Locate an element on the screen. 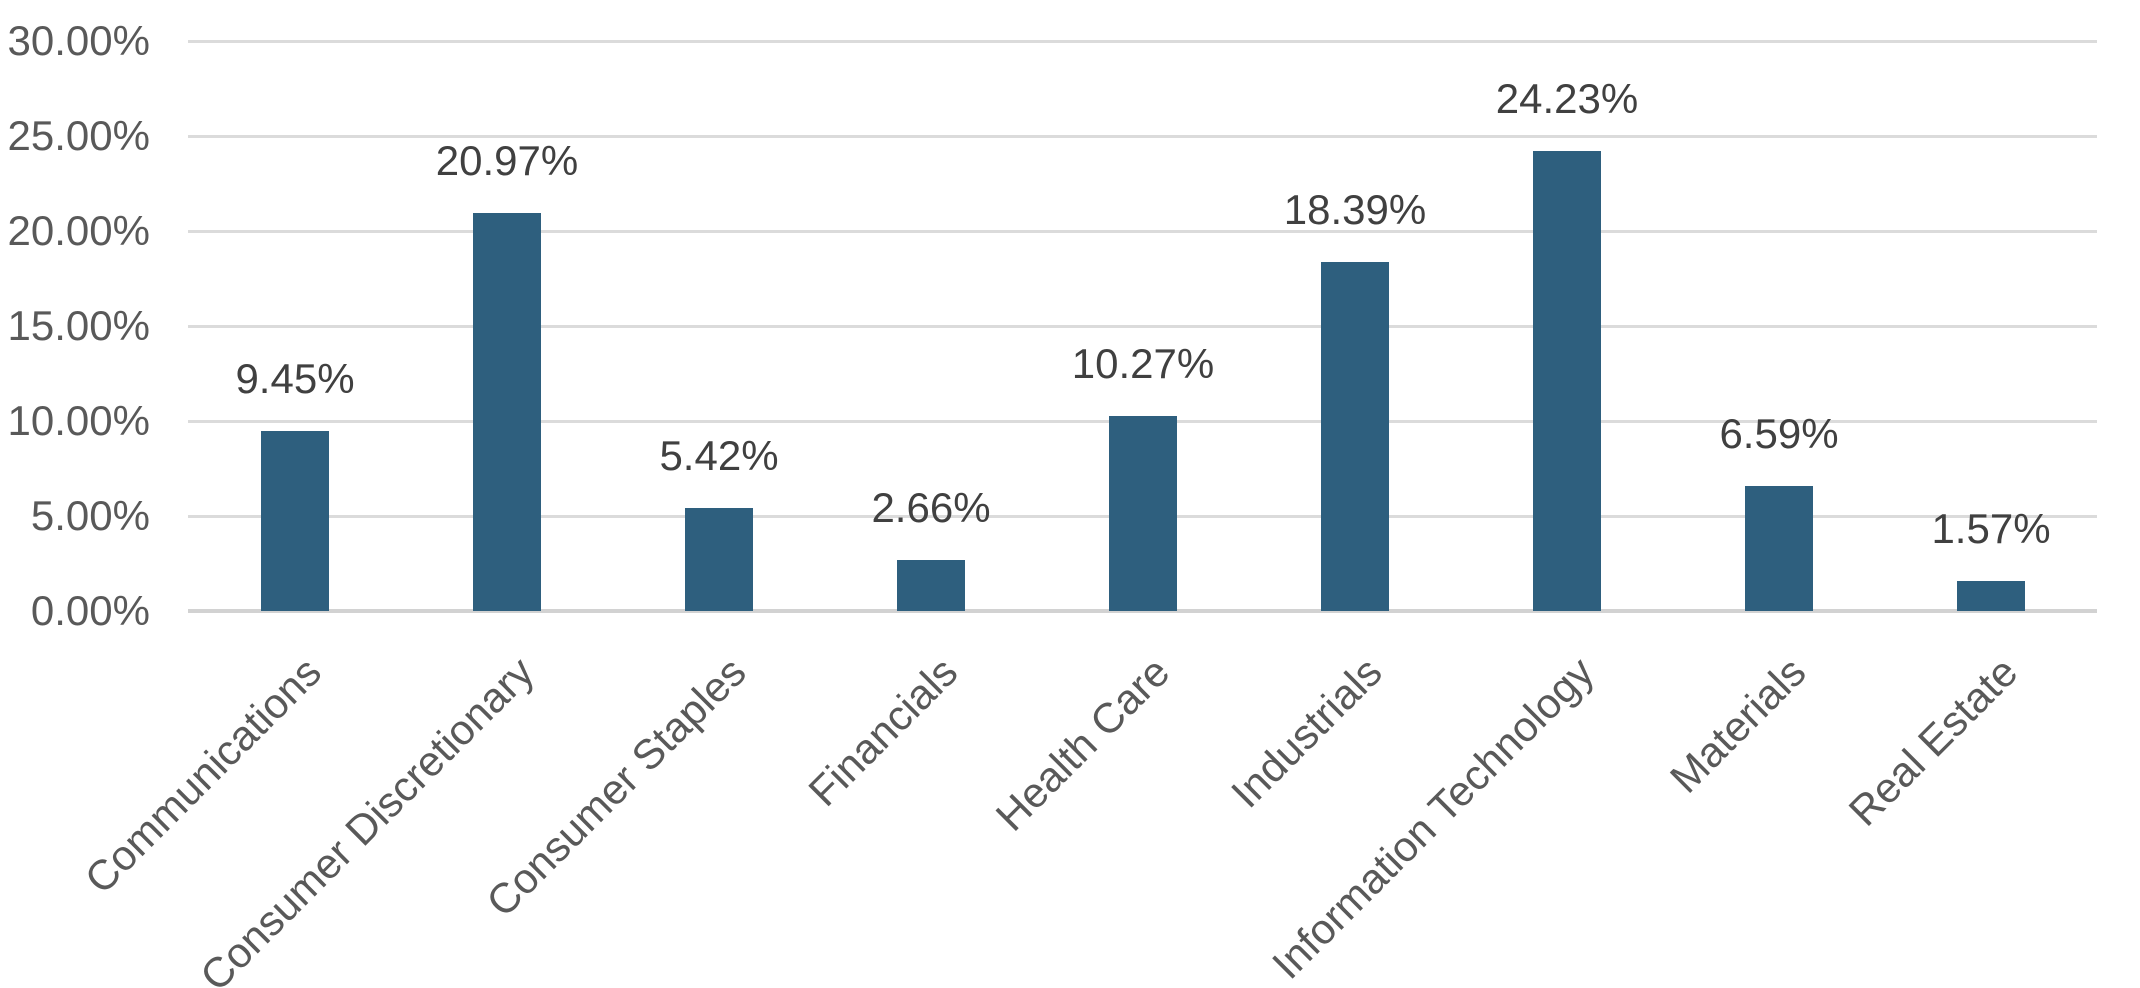 The height and width of the screenshot is (988, 2140). y-axis-tick-label: 0.00% is located at coordinates (90, 610).